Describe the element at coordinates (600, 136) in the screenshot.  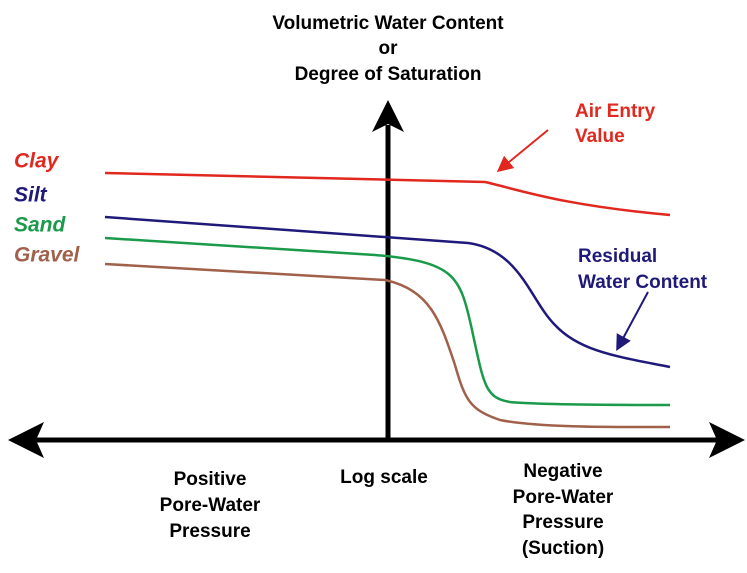
I see `annotation: Value` at that location.